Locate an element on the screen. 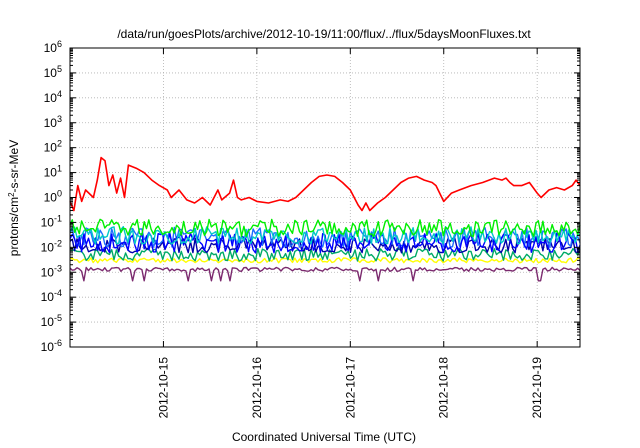 The image size is (640, 448). x-tick-label: 2012-10-18 is located at coordinates (444, 388).